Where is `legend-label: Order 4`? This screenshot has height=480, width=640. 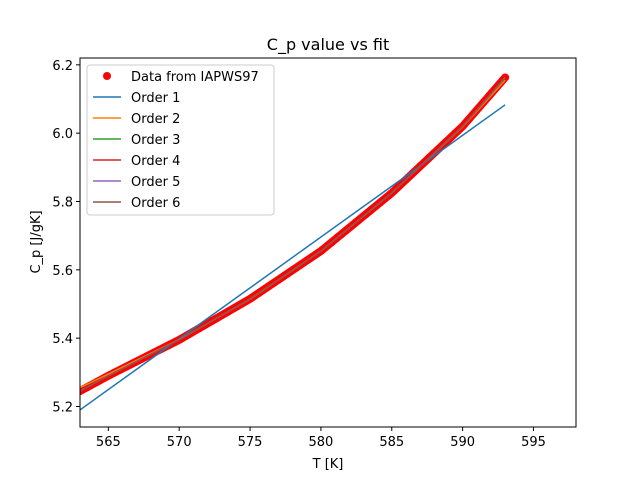 legend-label: Order 4 is located at coordinates (155, 161).